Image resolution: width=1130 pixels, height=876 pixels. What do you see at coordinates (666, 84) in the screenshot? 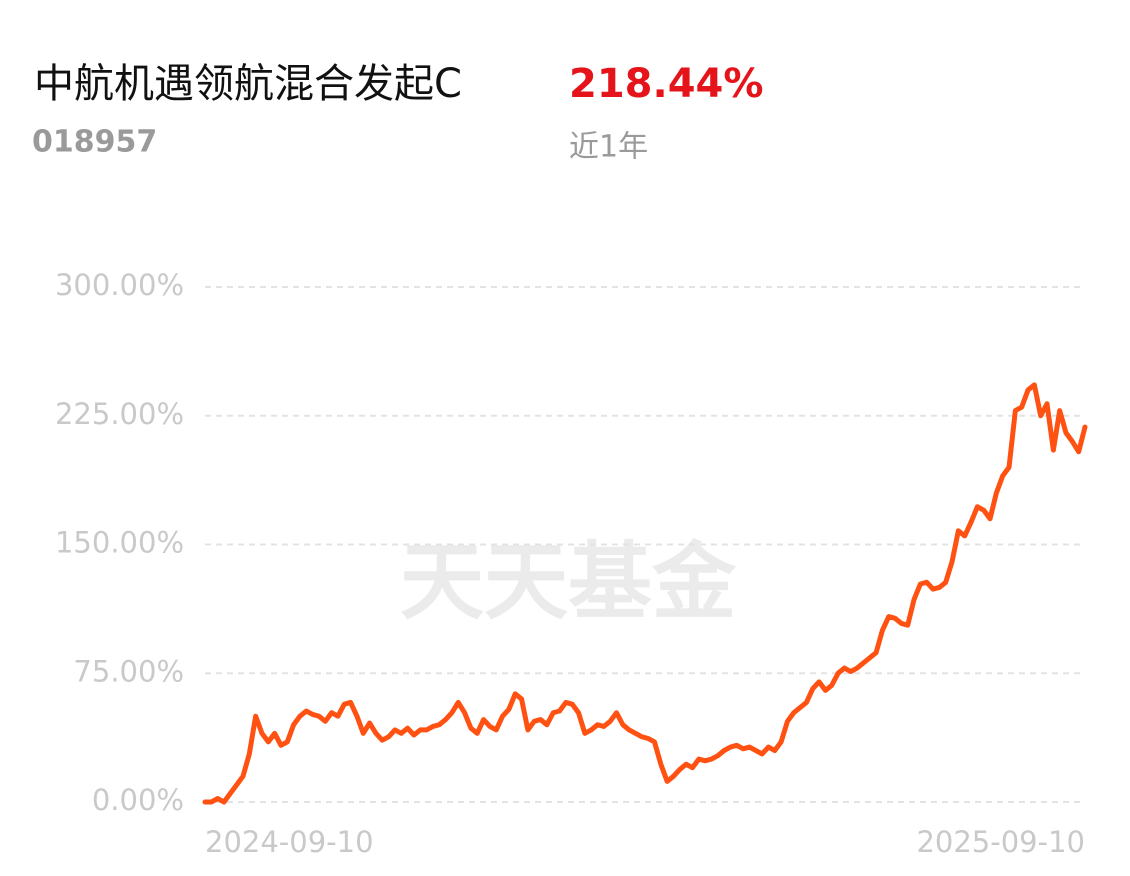
I see `return: 218.44%` at bounding box center [666, 84].